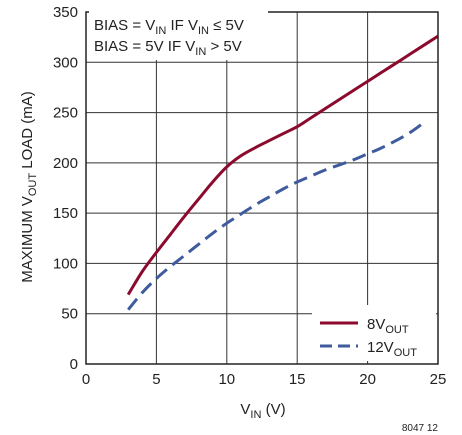 Image resolution: width=462 pixels, height=435 pixels. What do you see at coordinates (169, 27) in the screenshot?
I see `annotation-line-1: BIAS = VIN IF VIN ≤ 5V` at bounding box center [169, 27].